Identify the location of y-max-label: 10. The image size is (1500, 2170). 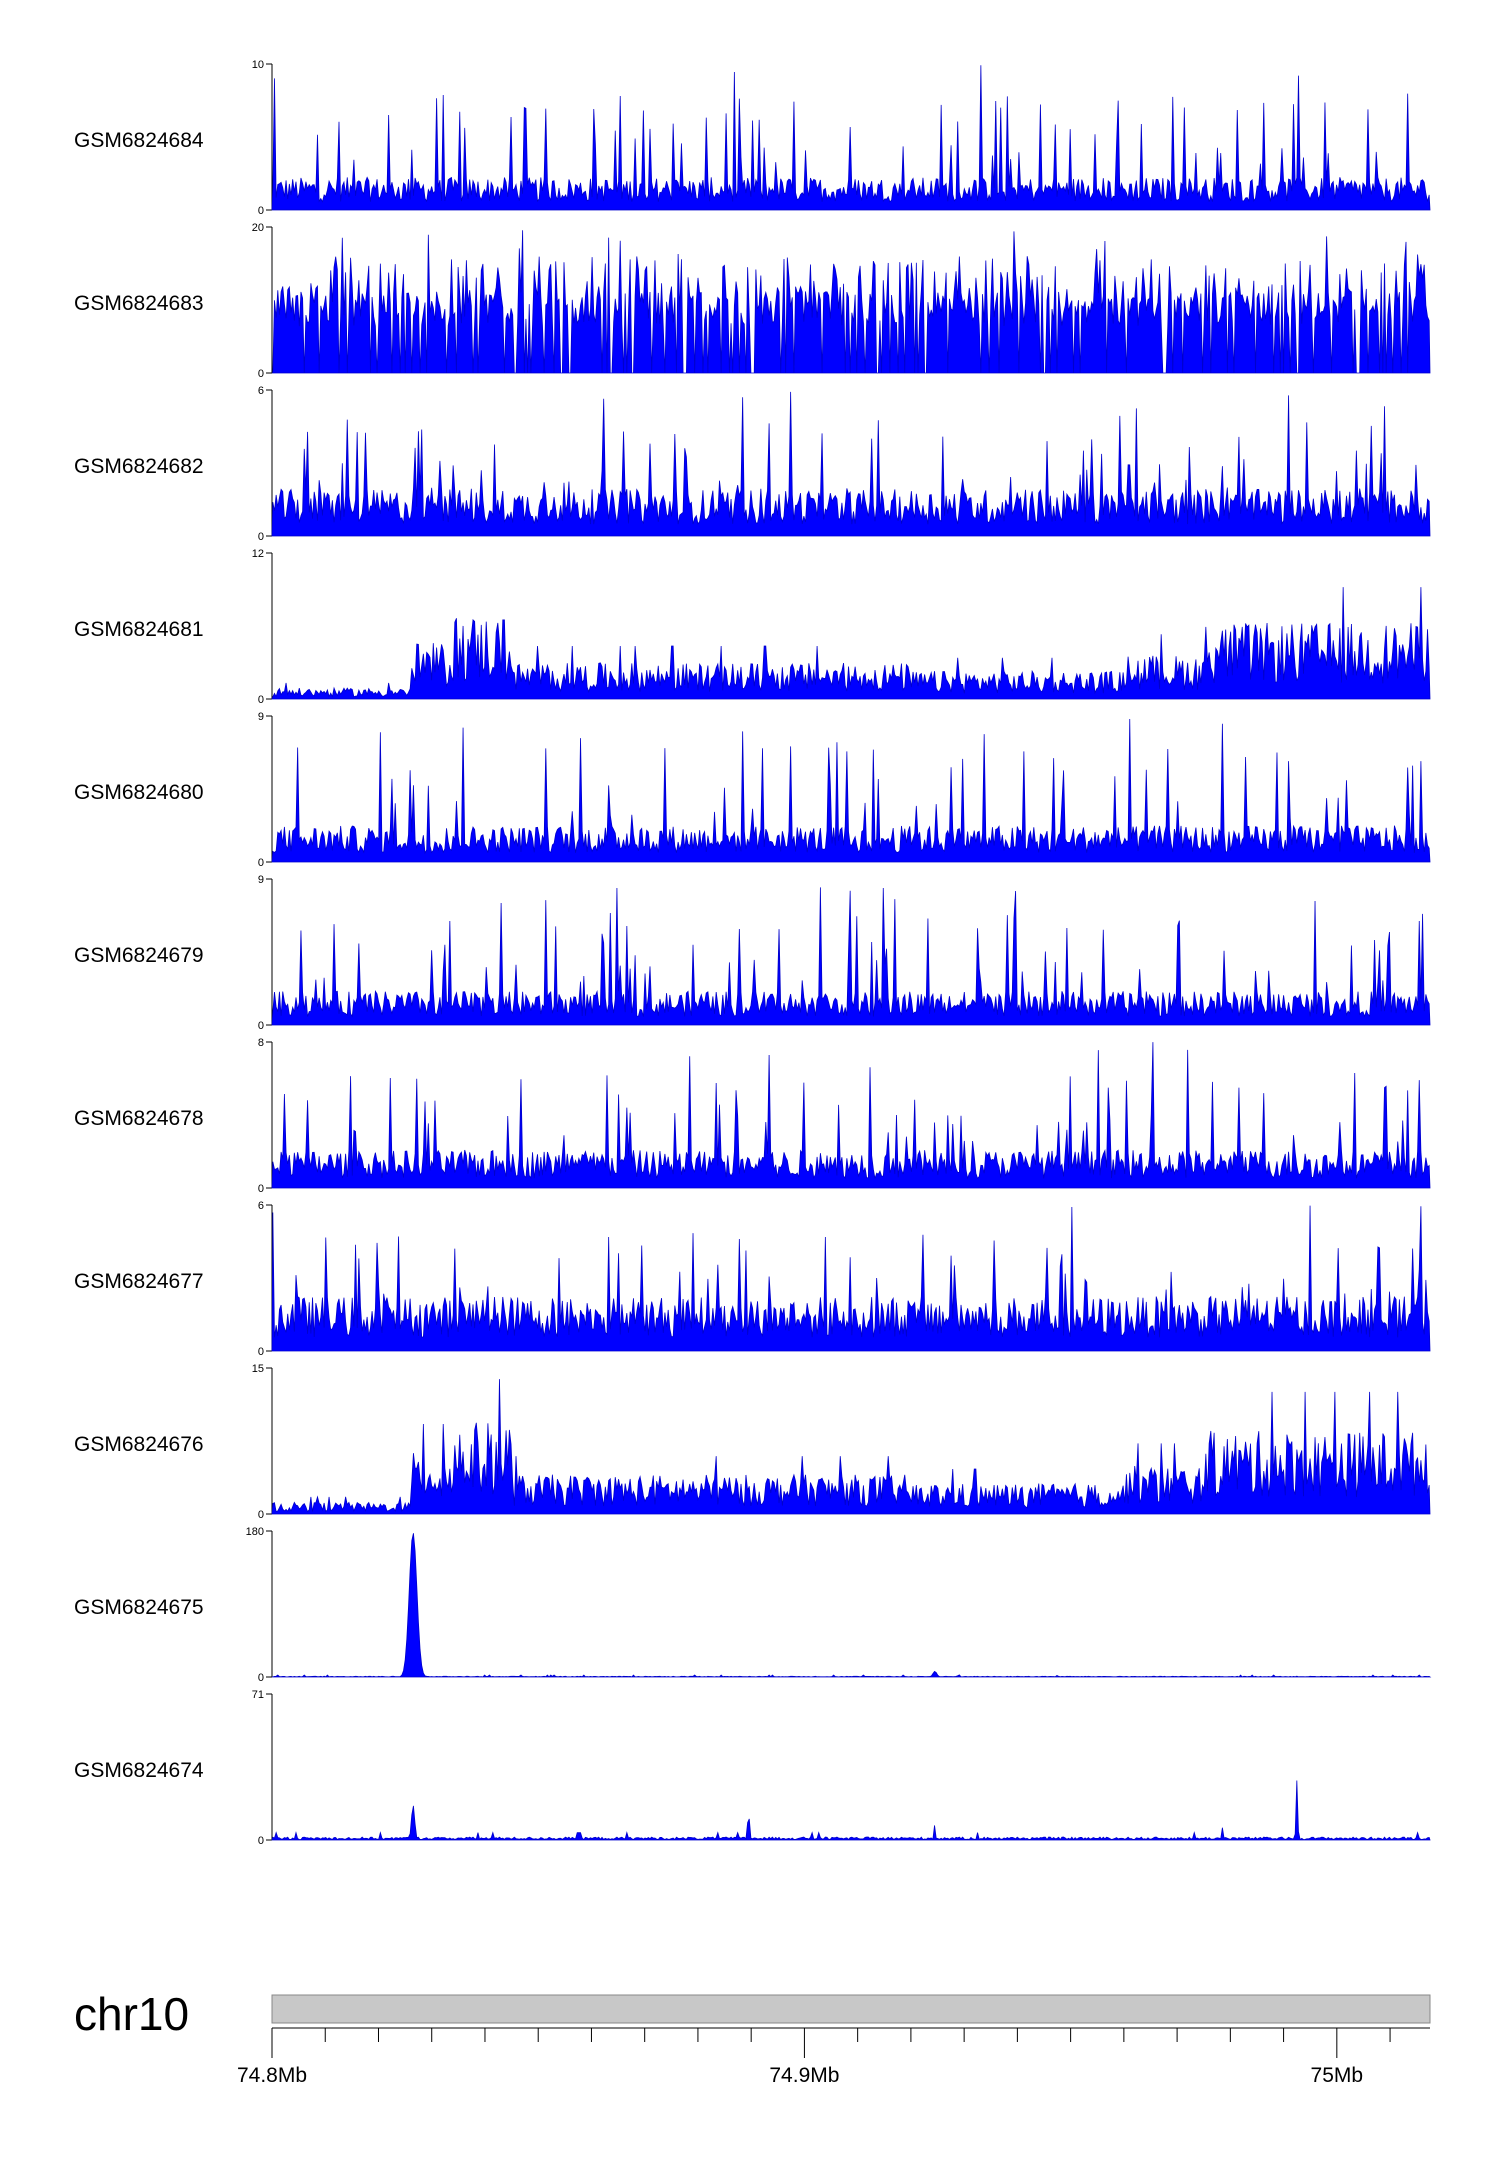
(258, 65).